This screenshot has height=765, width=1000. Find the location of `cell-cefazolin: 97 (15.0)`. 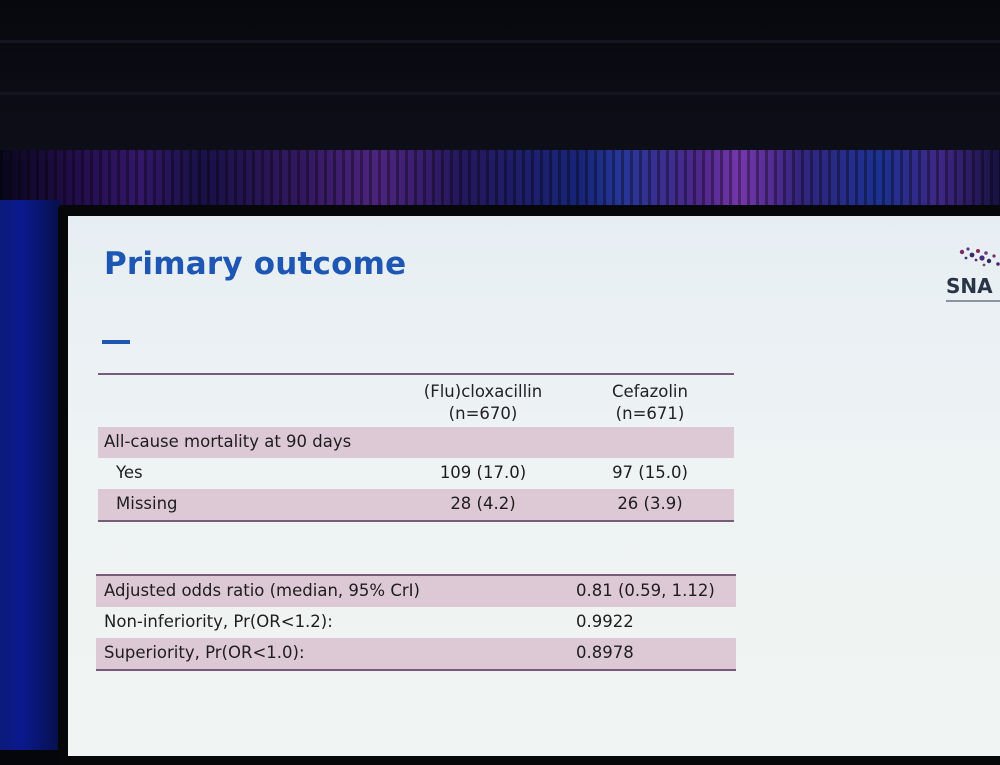

cell-cefazolin: 97 (15.0) is located at coordinates (650, 472).